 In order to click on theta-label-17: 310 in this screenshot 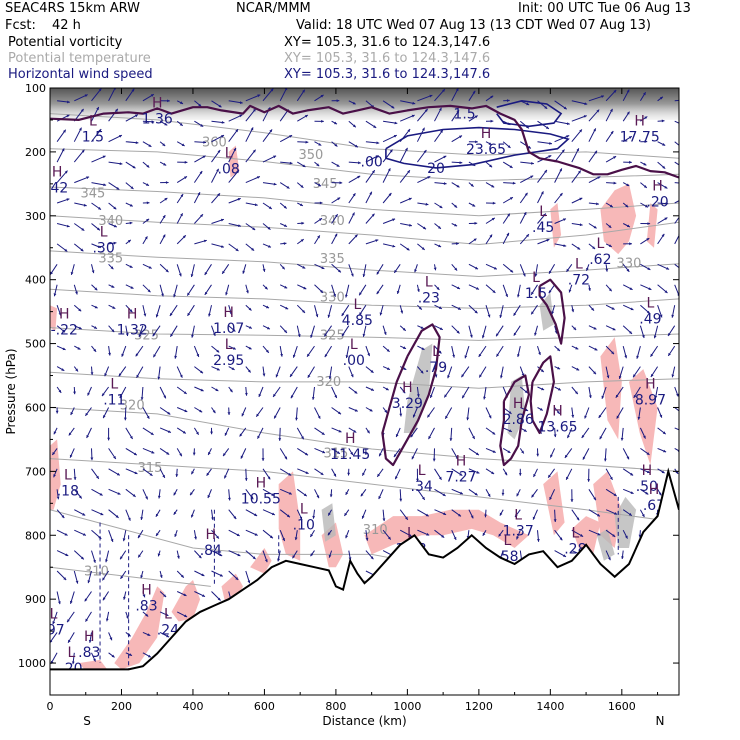, I will do `click(375, 530)`.